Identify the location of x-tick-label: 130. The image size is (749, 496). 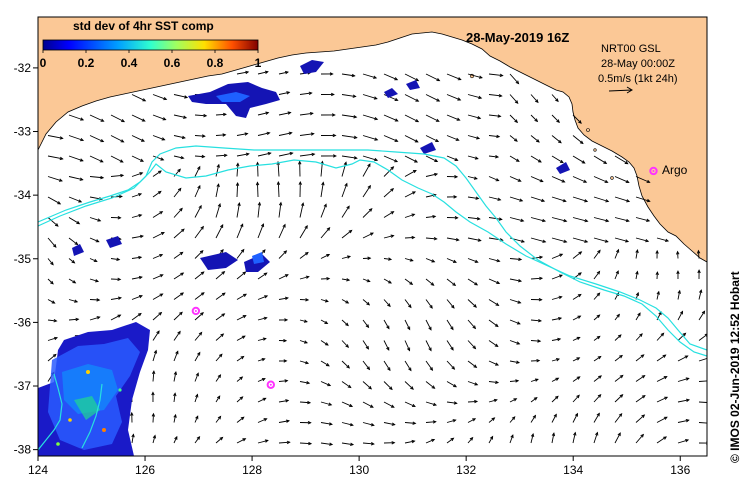
(359, 470).